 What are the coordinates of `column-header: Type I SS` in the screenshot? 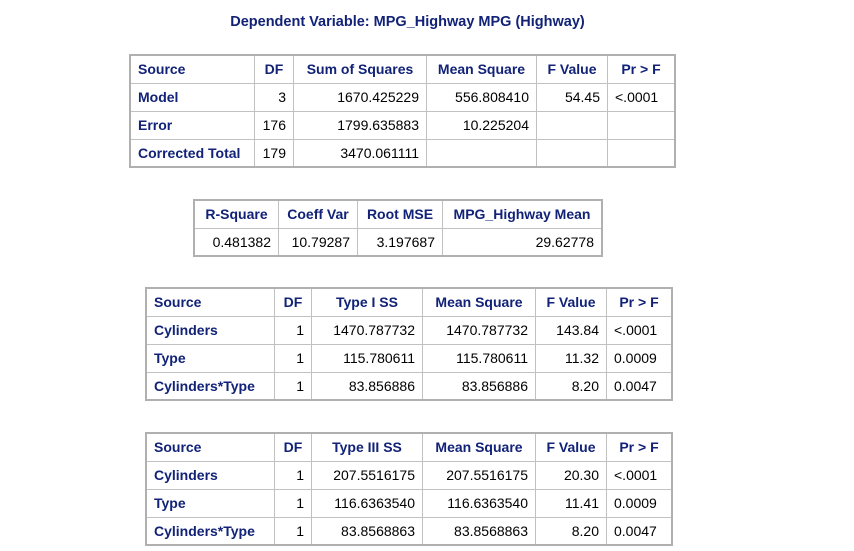 It's located at (367, 302).